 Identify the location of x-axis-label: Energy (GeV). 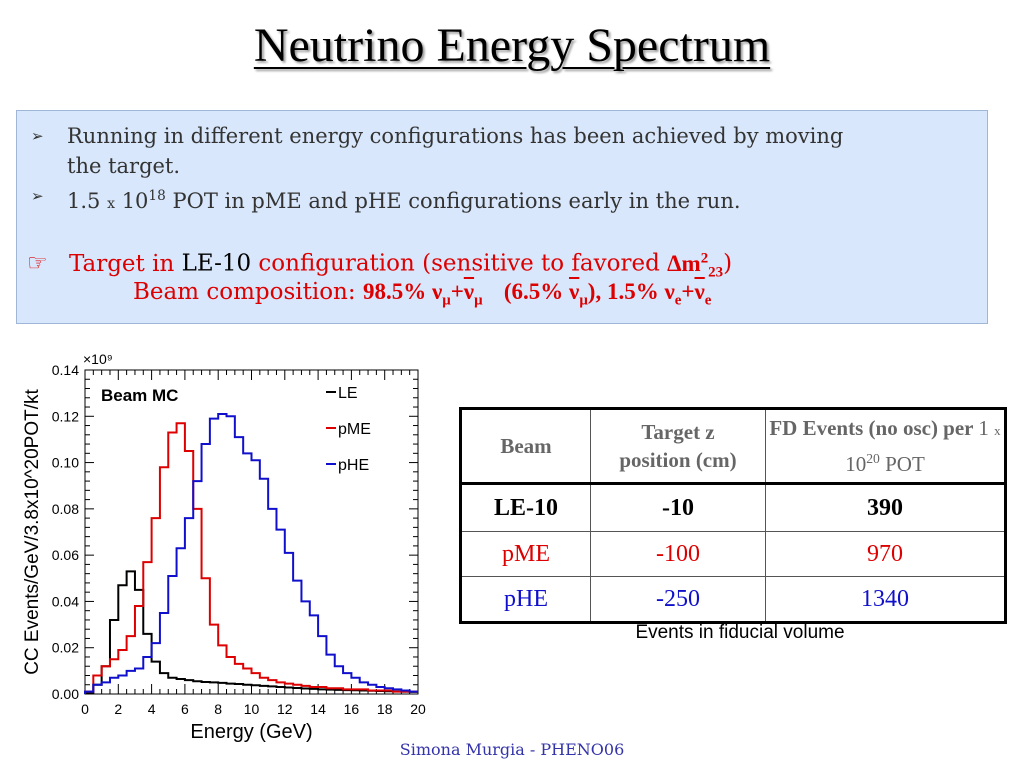
(251, 732).